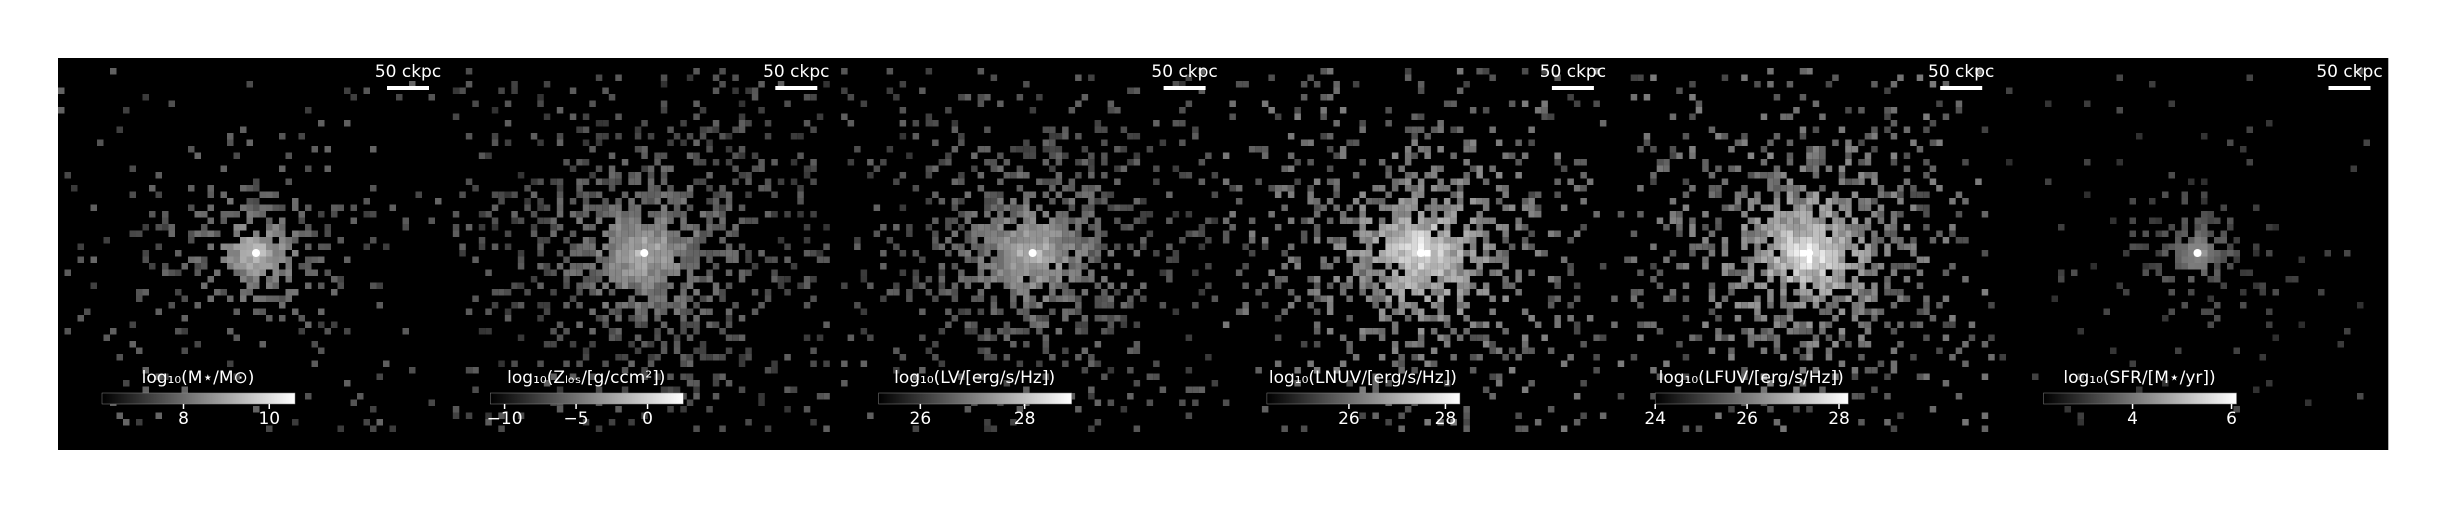  I want to click on colorbar-label: log₁₀(Zₗₒₛ/[g/ccm²]), so click(586, 378).